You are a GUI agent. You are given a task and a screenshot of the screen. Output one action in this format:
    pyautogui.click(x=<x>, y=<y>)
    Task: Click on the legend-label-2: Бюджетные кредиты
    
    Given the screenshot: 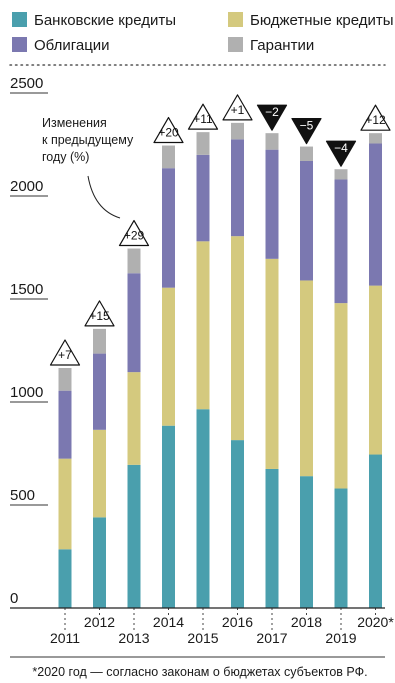 What is the action you would take?
    pyautogui.click(x=322, y=20)
    